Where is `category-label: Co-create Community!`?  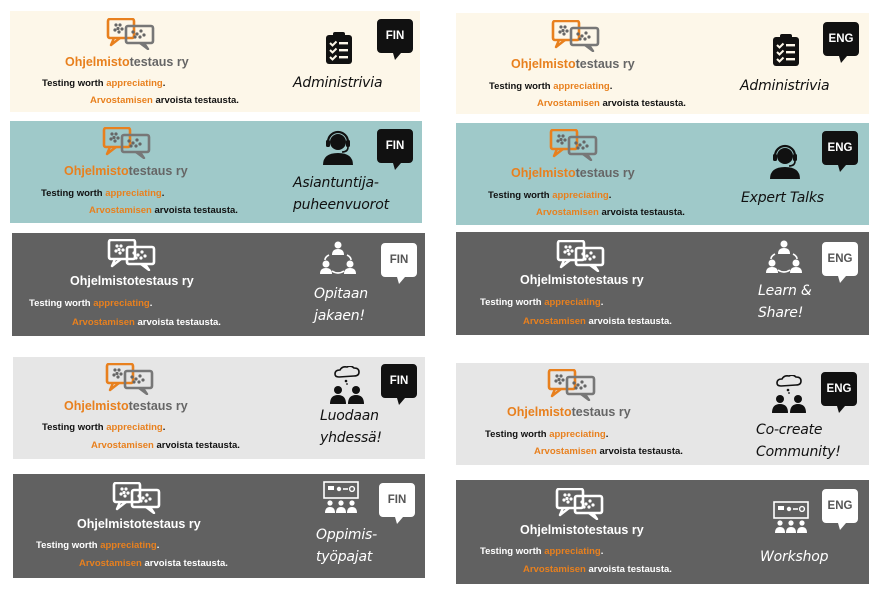 category-label: Co-create Community! is located at coordinates (798, 441).